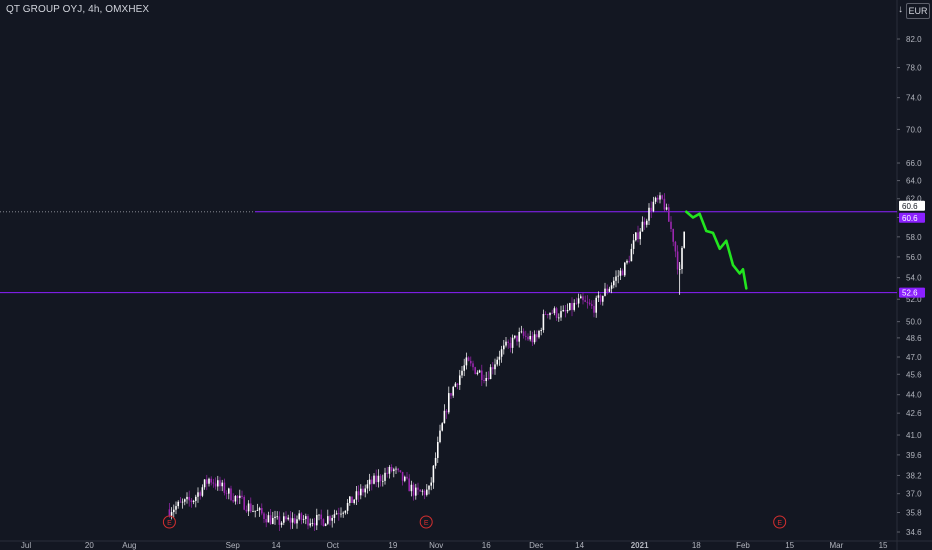 This screenshot has height=550, width=932. What do you see at coordinates (486, 545) in the screenshot?
I see `x-tick-label: 16` at bounding box center [486, 545].